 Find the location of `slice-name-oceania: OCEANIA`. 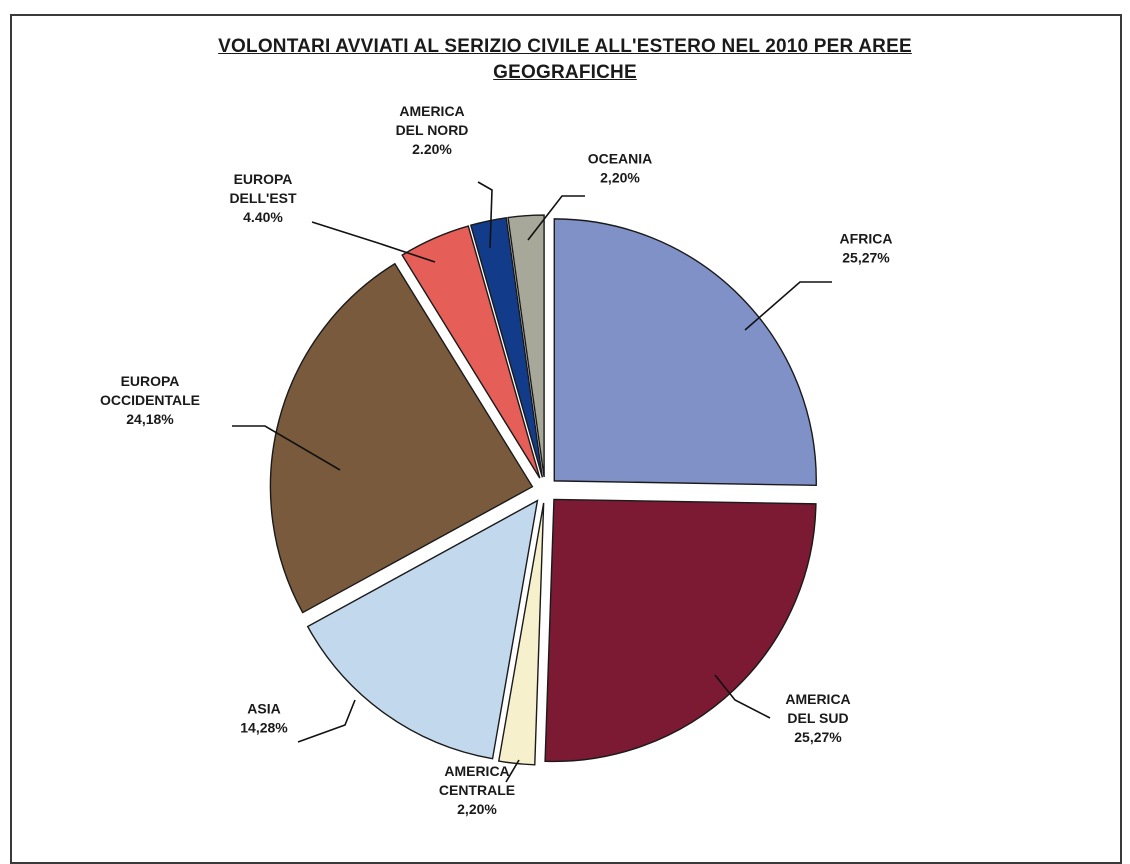

slice-name-oceania: OCEANIA is located at coordinates (620, 159).